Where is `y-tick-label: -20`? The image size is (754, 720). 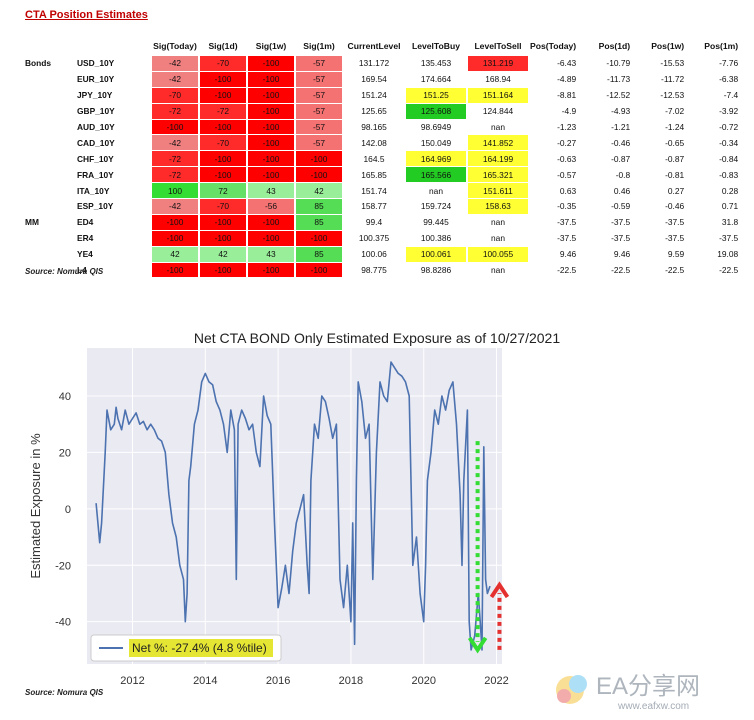 y-tick-label: -20 is located at coordinates (63, 566).